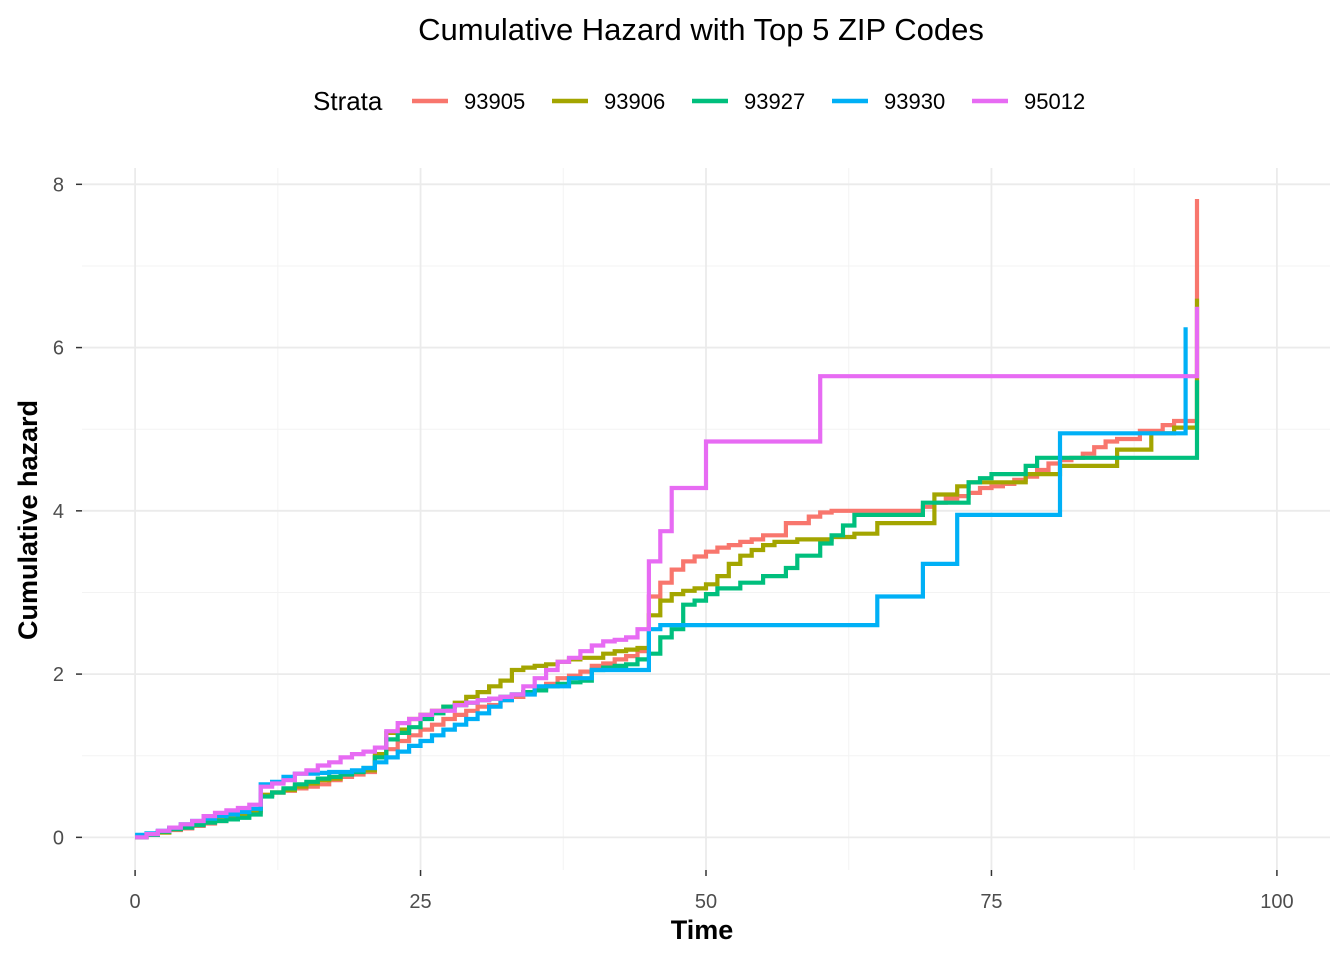  I want to click on x-tick-label: 25, so click(420, 902).